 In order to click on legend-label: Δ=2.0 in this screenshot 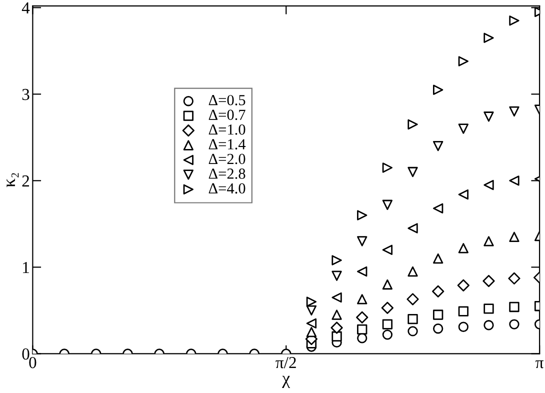, I will do `click(227, 159)`.